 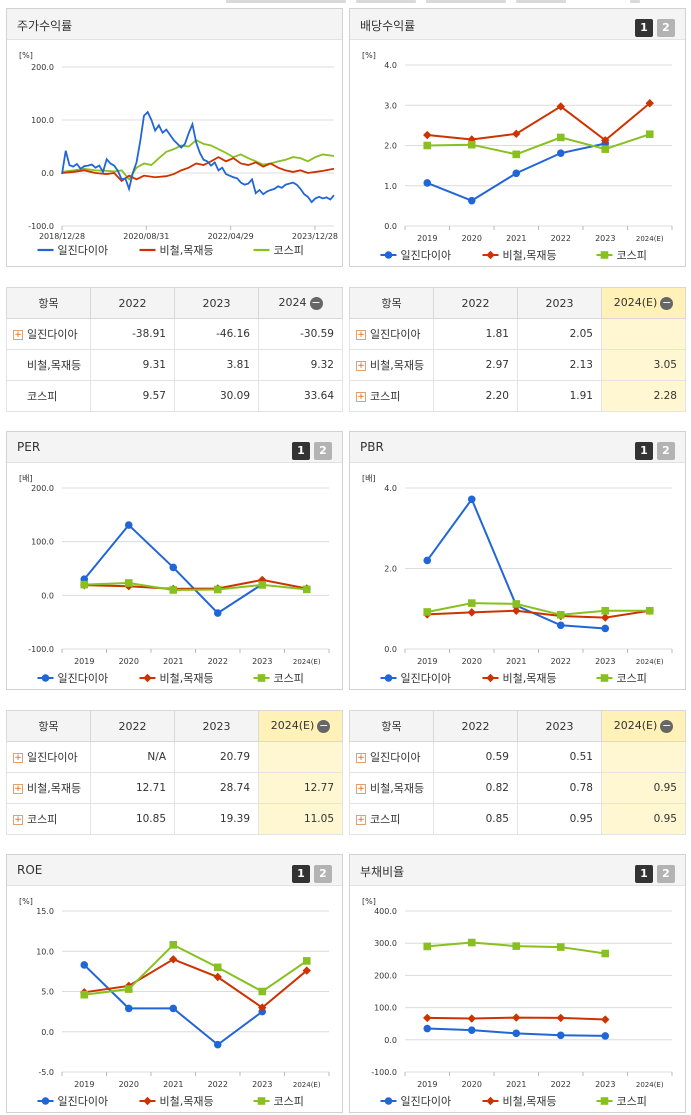 I want to click on table-cell: 2.13, so click(x=559, y=365).